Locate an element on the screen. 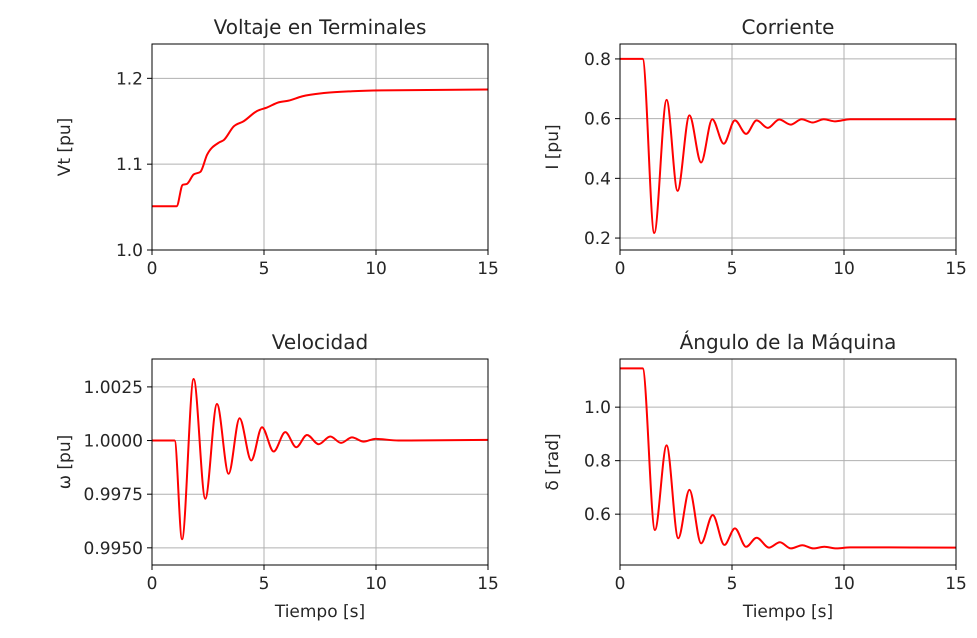 The height and width of the screenshot is (638, 977). y-tick-label: 0.9975 is located at coordinates (113, 495).